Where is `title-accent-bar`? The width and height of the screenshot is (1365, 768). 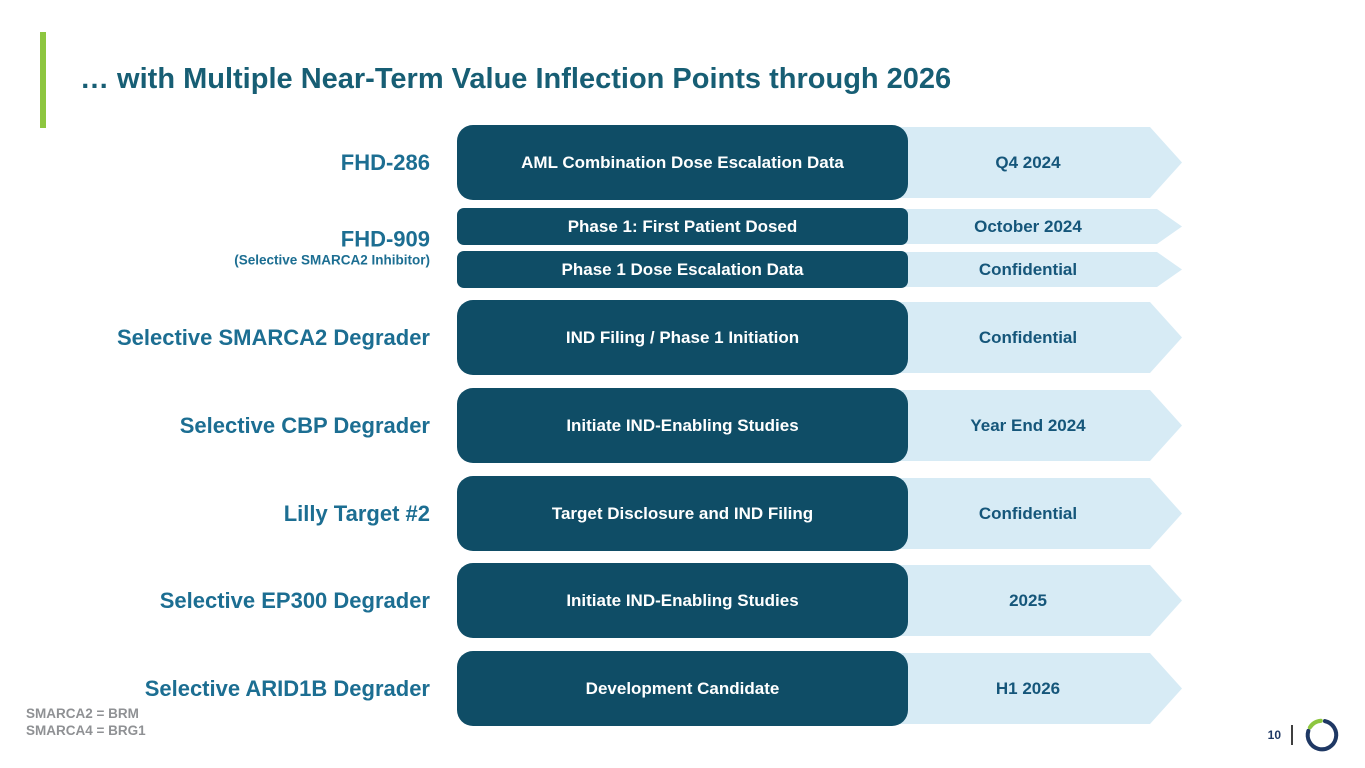
title-accent-bar is located at coordinates (43, 80).